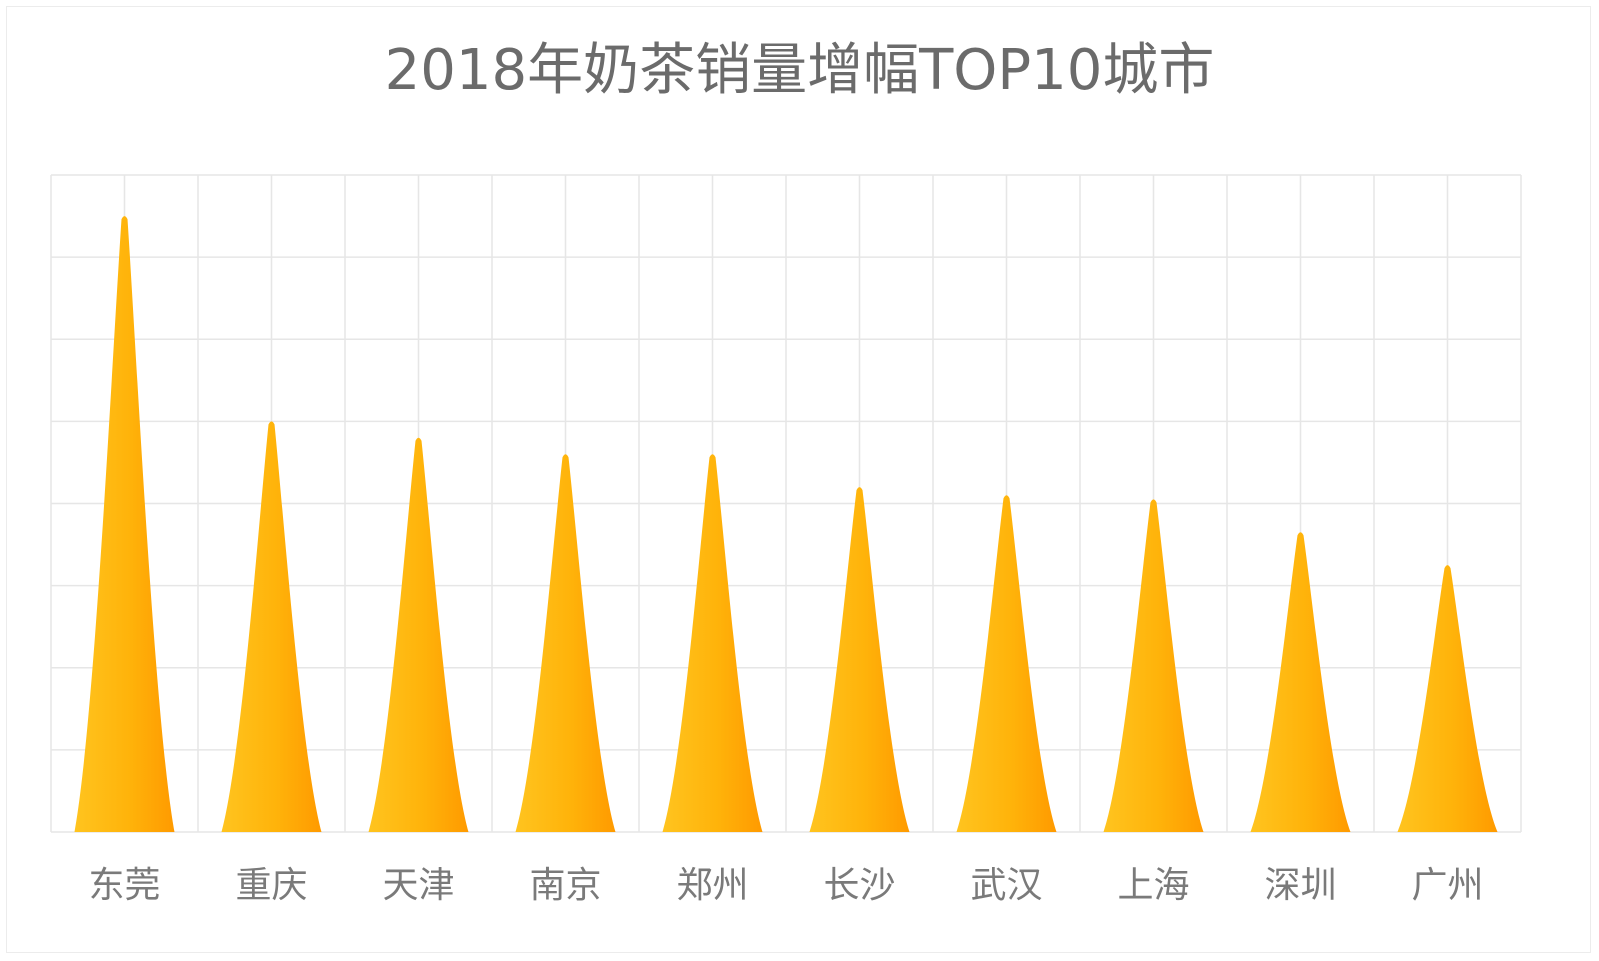  I want to click on x-tick-label: 深圳, so click(1300, 885).